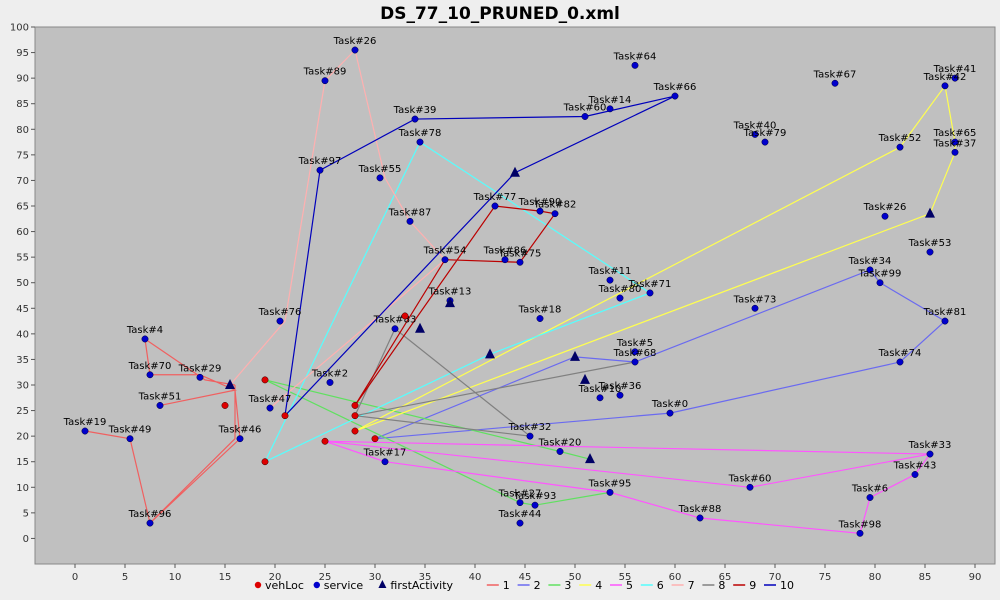  I want to click on task-label: Task#36, so click(620, 386).